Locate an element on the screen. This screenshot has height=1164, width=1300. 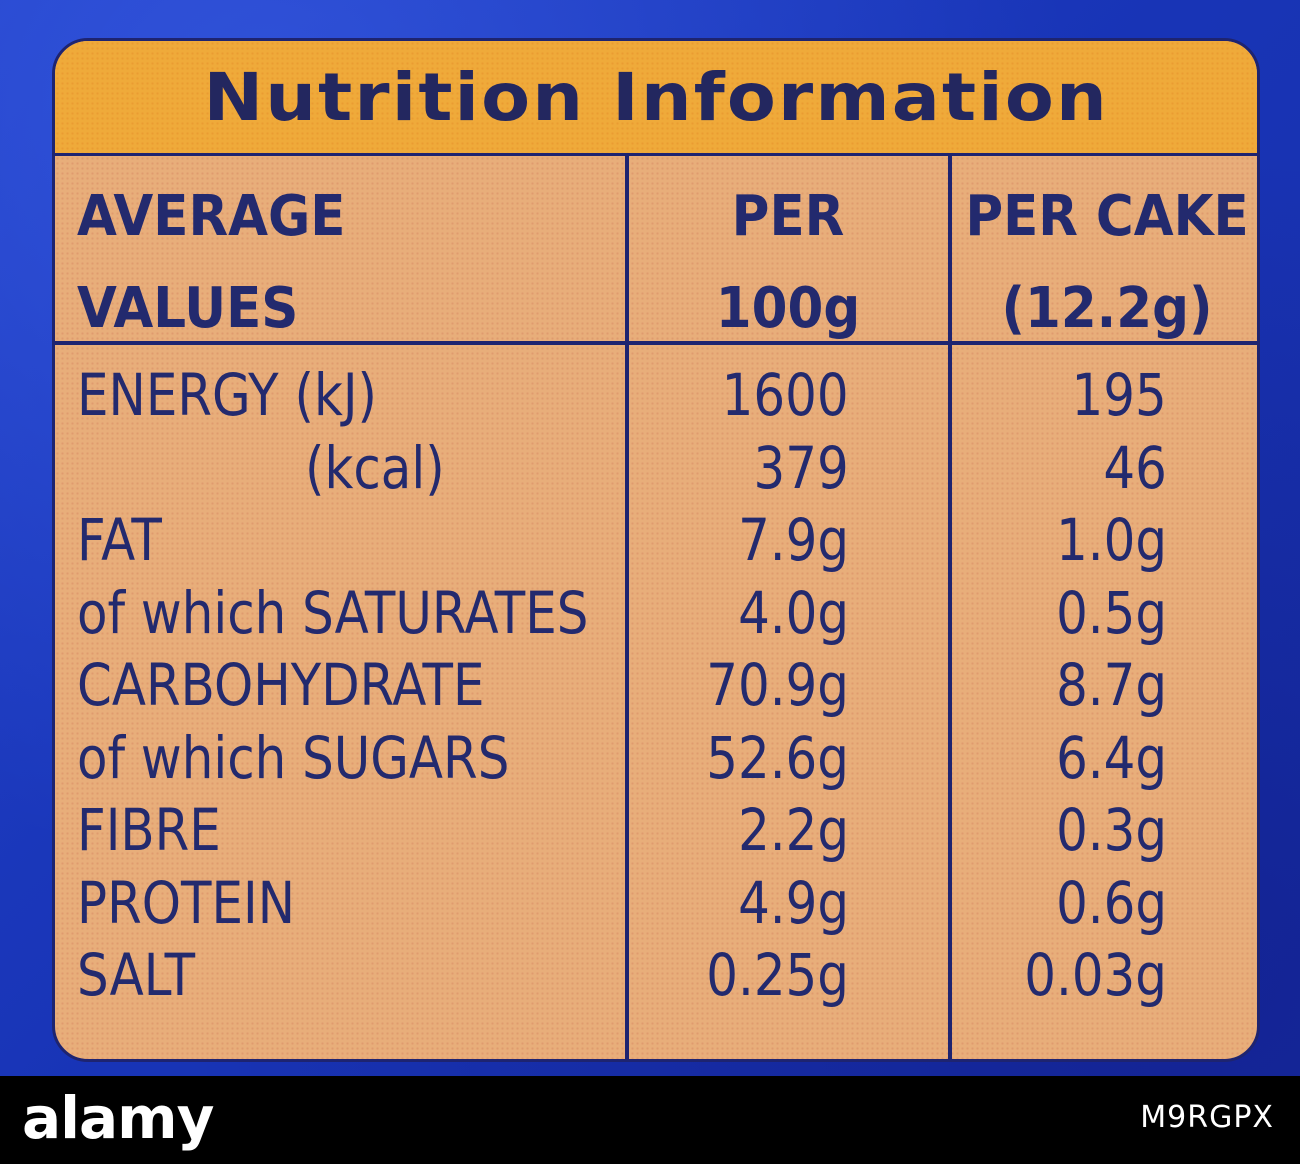
value-per-cake: 195 is located at coordinates (1119, 395).